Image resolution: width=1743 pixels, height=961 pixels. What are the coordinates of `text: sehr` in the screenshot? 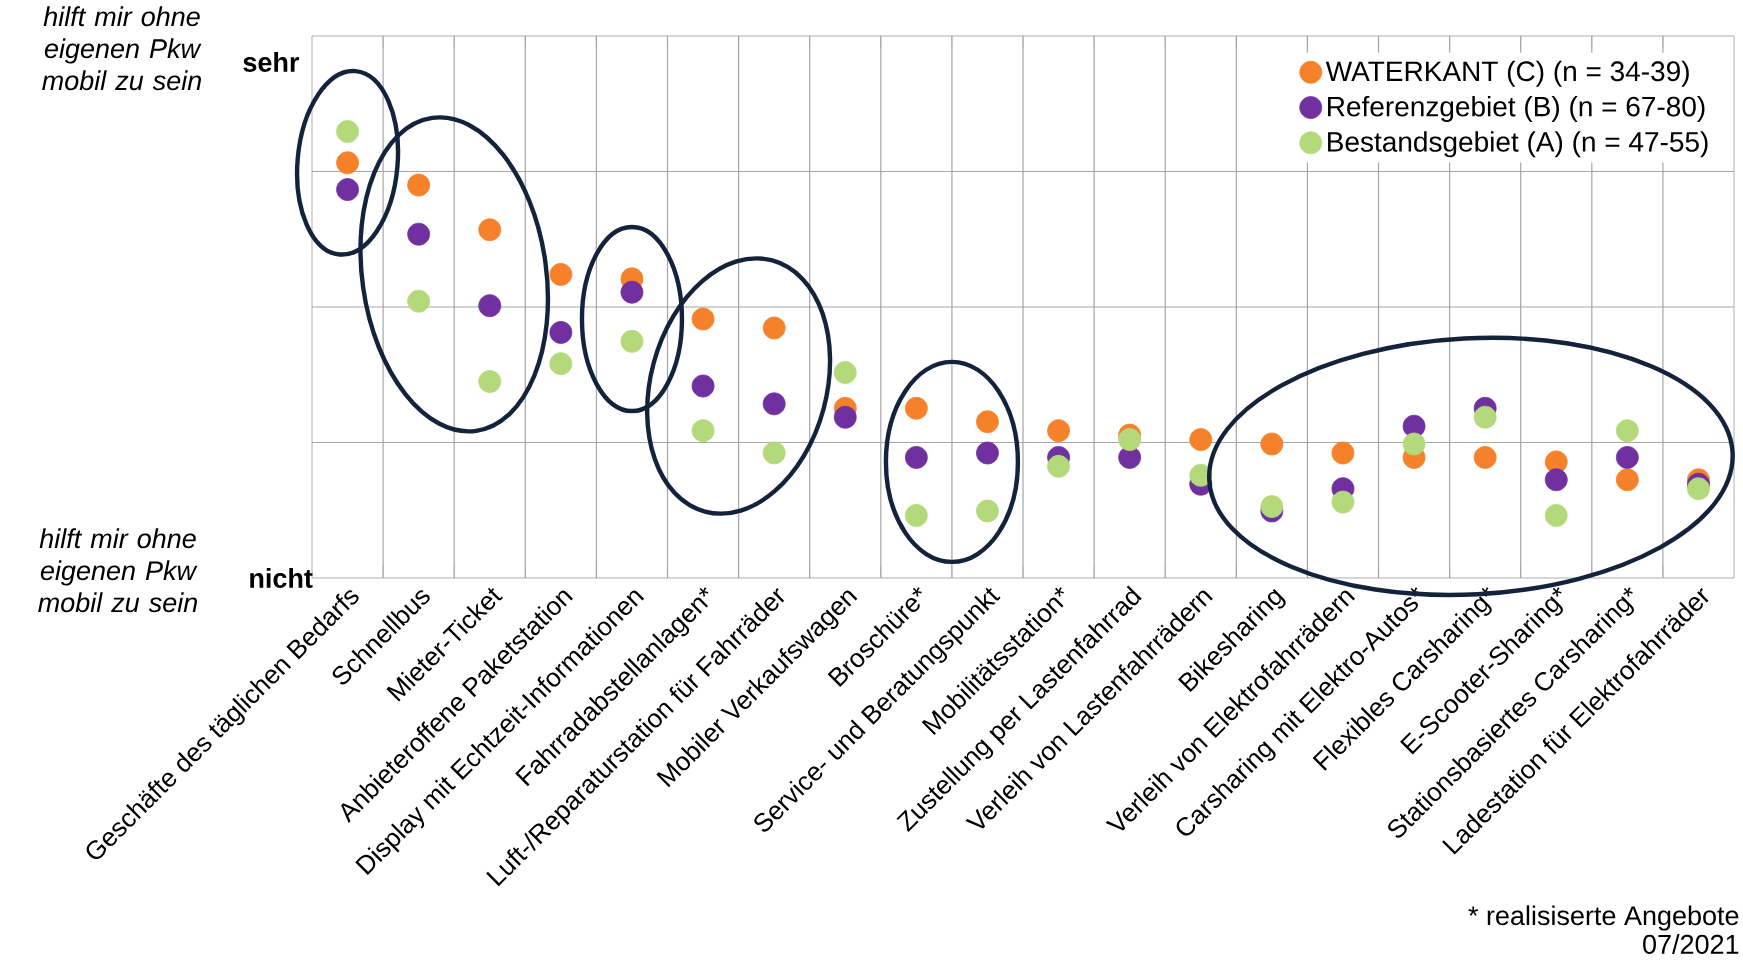 It's located at (271, 62).